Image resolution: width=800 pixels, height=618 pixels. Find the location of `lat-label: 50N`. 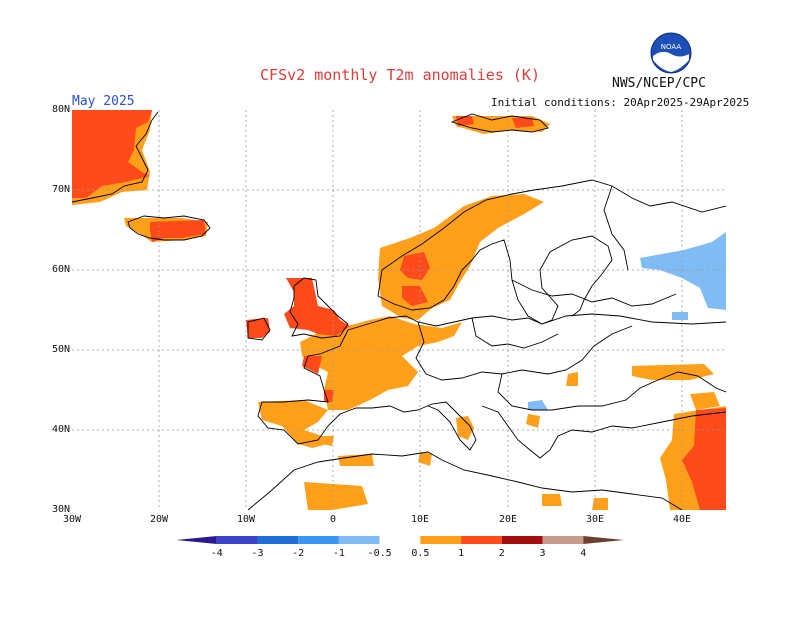

lat-label: 50N is located at coordinates (60, 349).